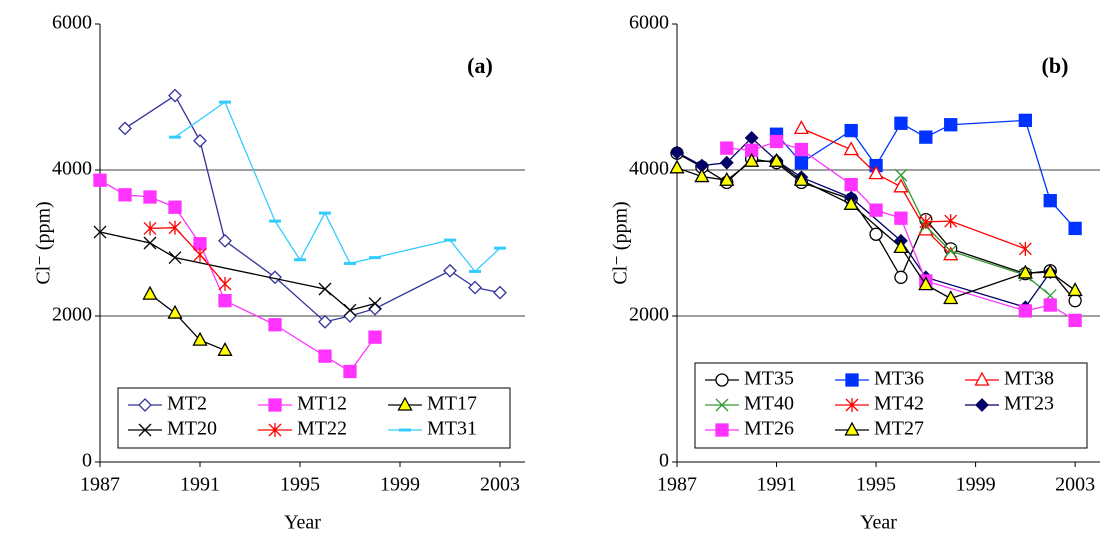 The image size is (1106, 545). Describe the element at coordinates (480, 65) in the screenshot. I see `panel-label: (a)` at that location.